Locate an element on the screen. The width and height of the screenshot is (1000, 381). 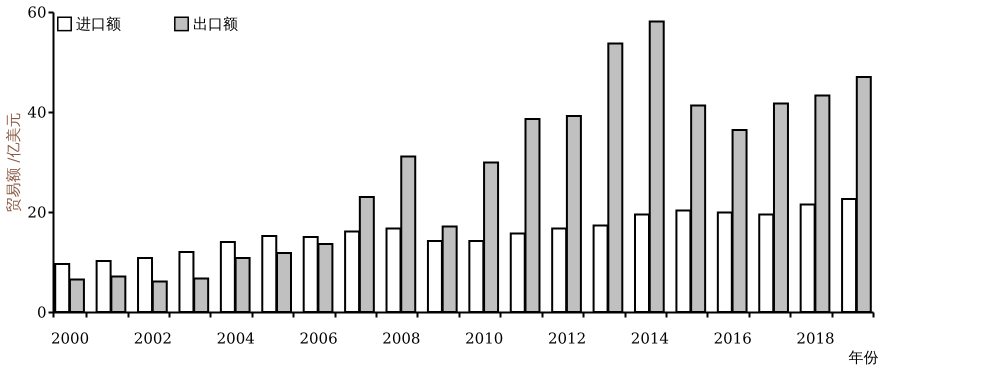
x-tick-label: 2014 is located at coordinates (649, 339).